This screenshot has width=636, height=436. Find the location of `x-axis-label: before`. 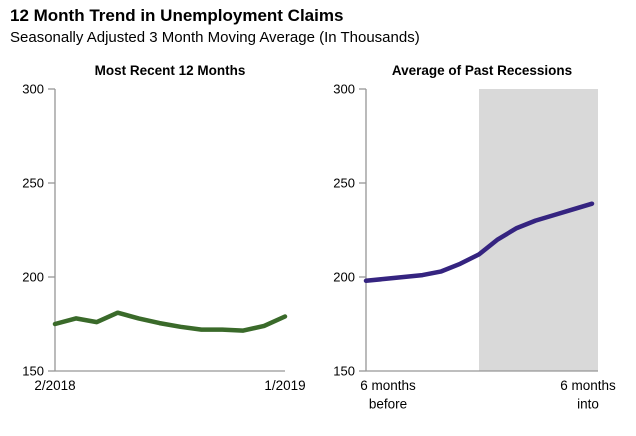

x-axis-label: before is located at coordinates (388, 404).